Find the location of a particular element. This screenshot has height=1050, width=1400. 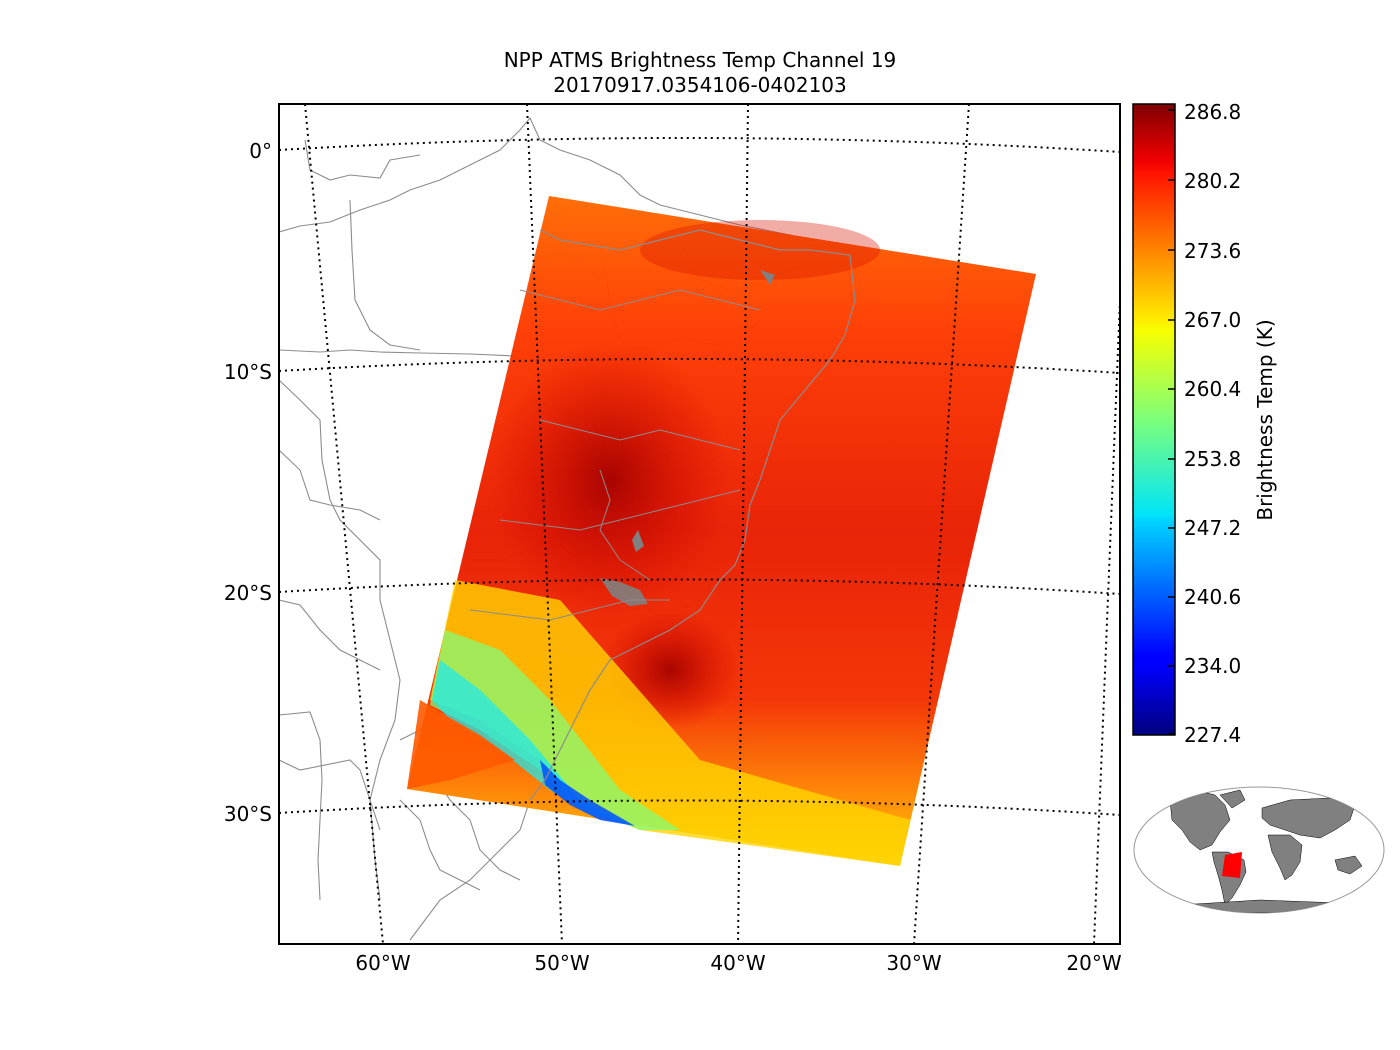

colorbar-gradient is located at coordinates (1154, 419).